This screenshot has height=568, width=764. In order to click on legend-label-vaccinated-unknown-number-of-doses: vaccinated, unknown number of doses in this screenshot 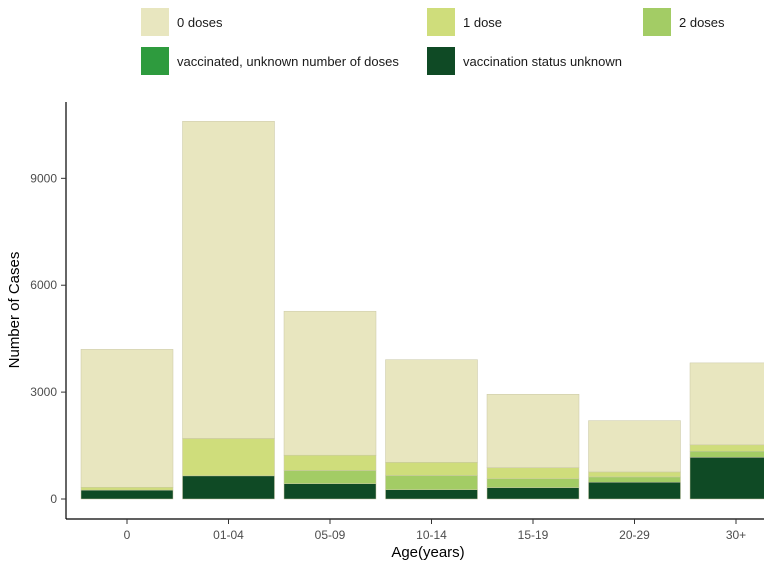, I will do `click(288, 61)`.